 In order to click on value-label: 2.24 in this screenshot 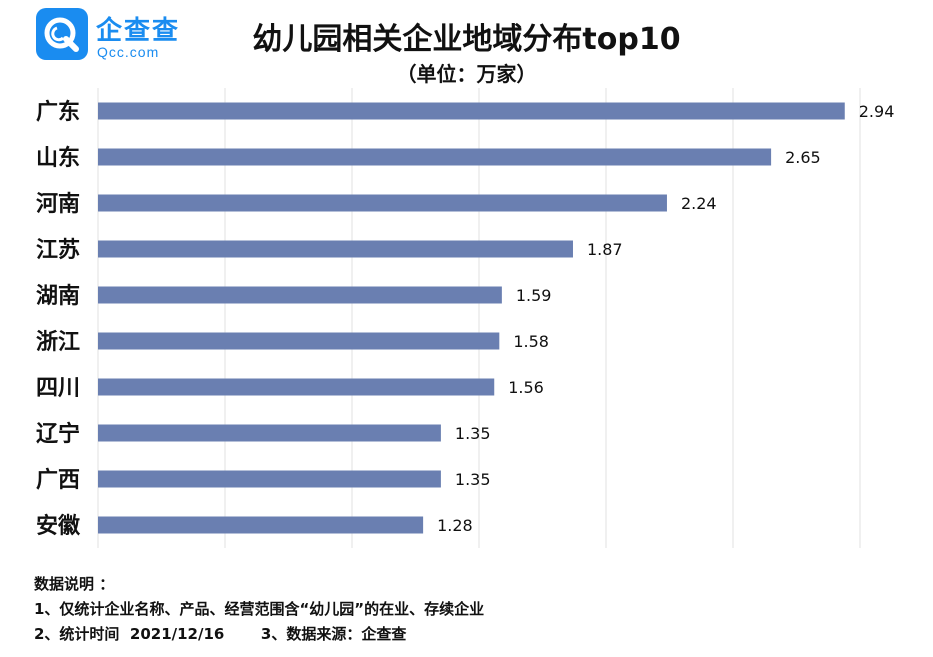, I will do `click(699, 203)`.